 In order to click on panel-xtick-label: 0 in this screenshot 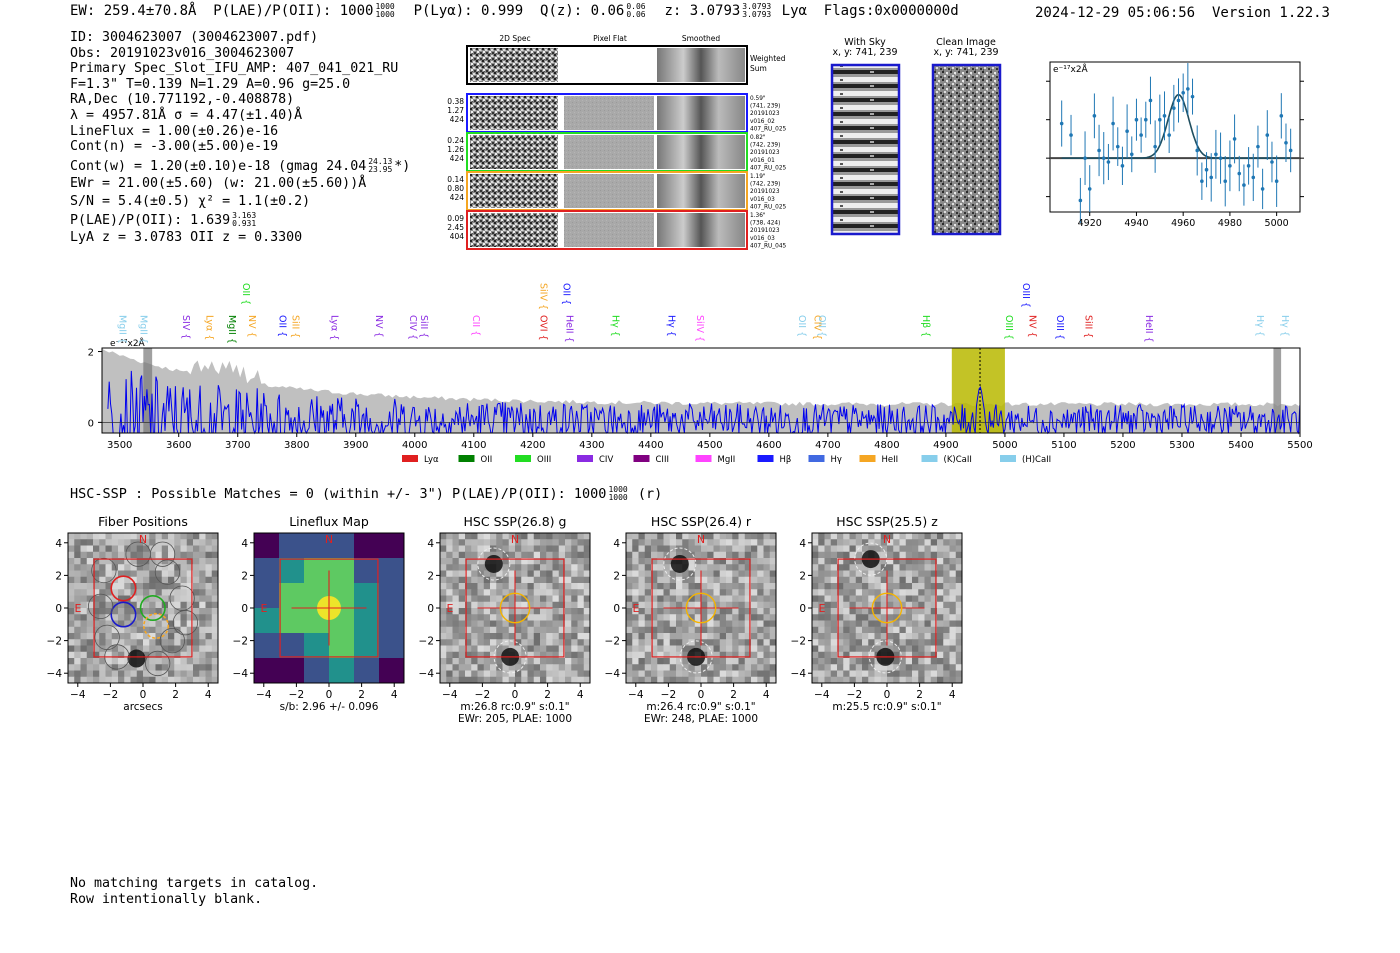, I will do `click(143, 695)`.